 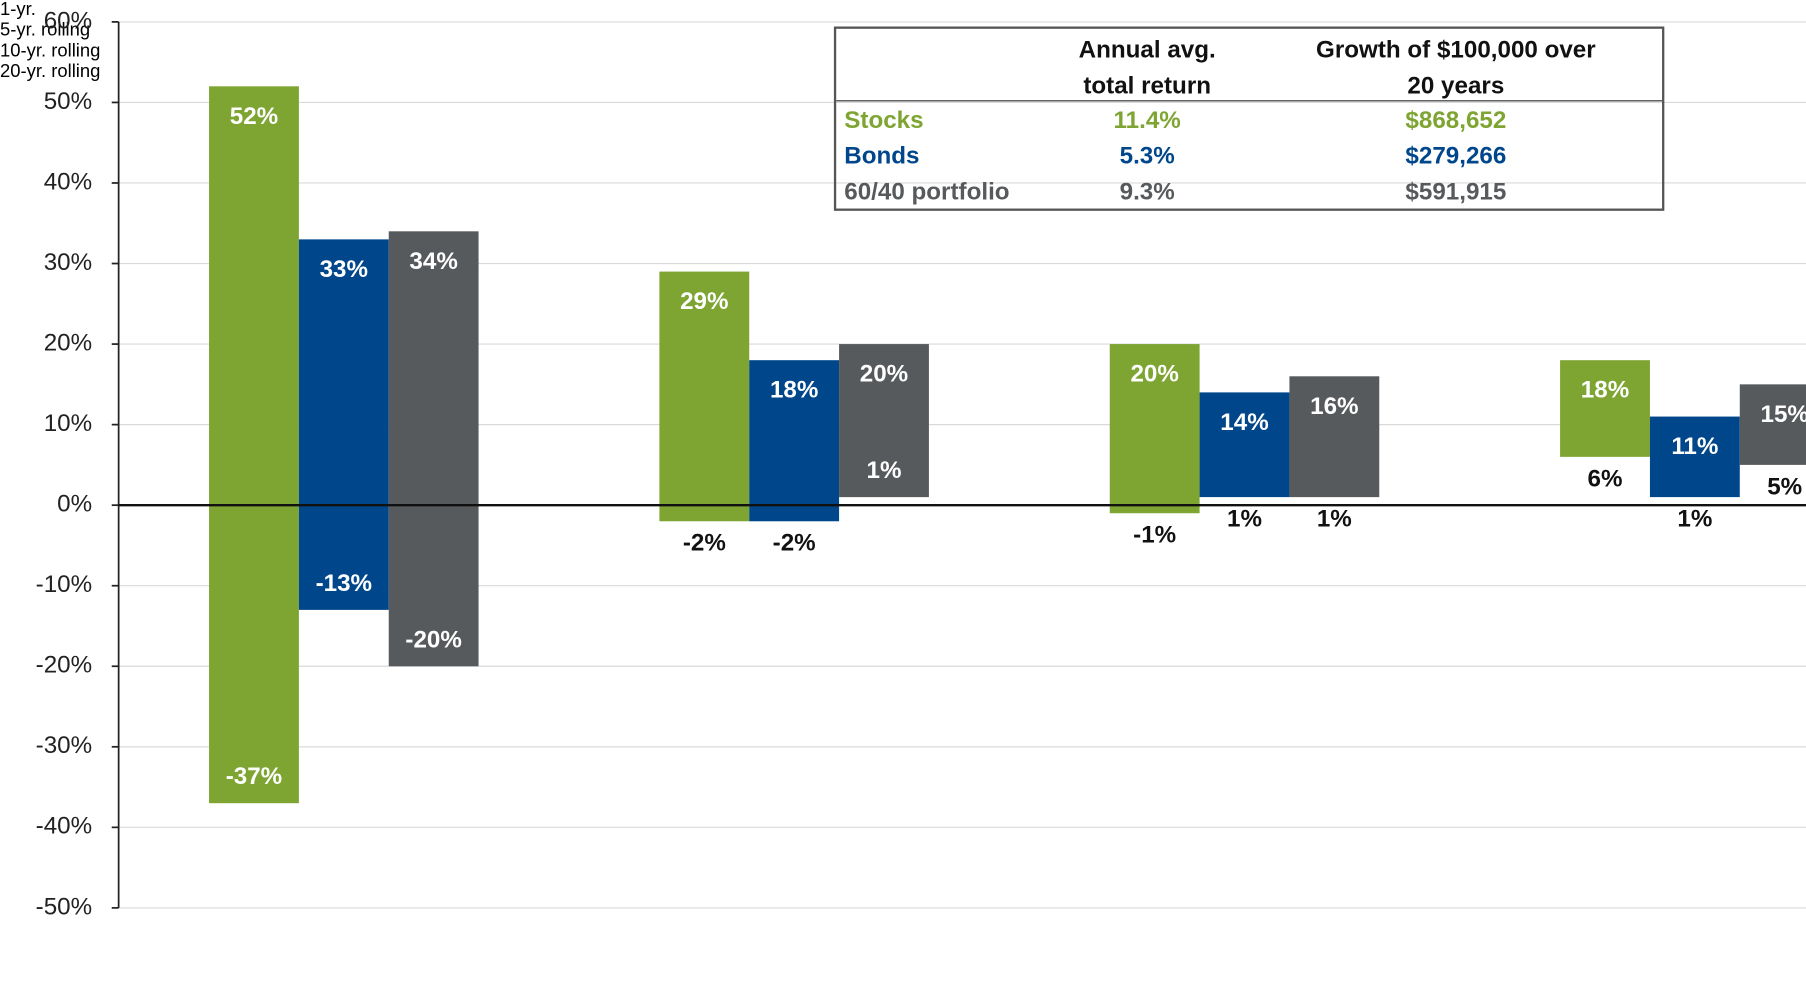 I want to click on x-tick-label: 1-yr., so click(x=18, y=10).